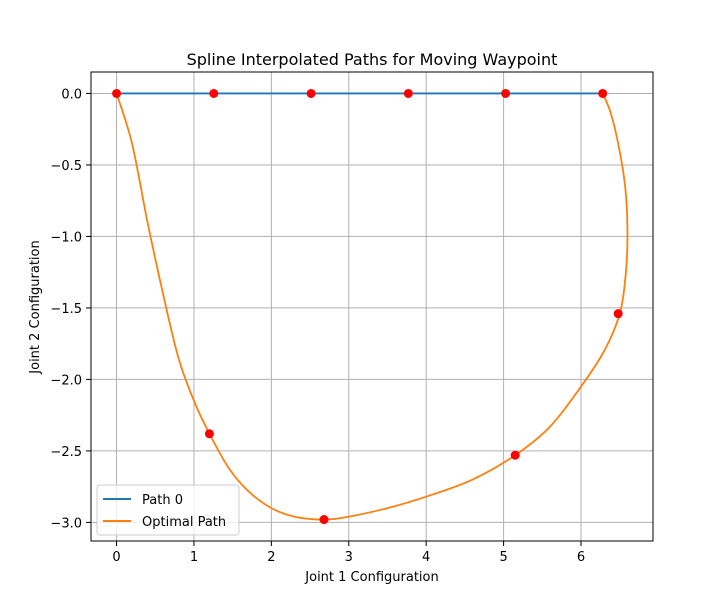 The image size is (724, 608). What do you see at coordinates (66, 237) in the screenshot?
I see `y-tick-label: −1.0` at bounding box center [66, 237].